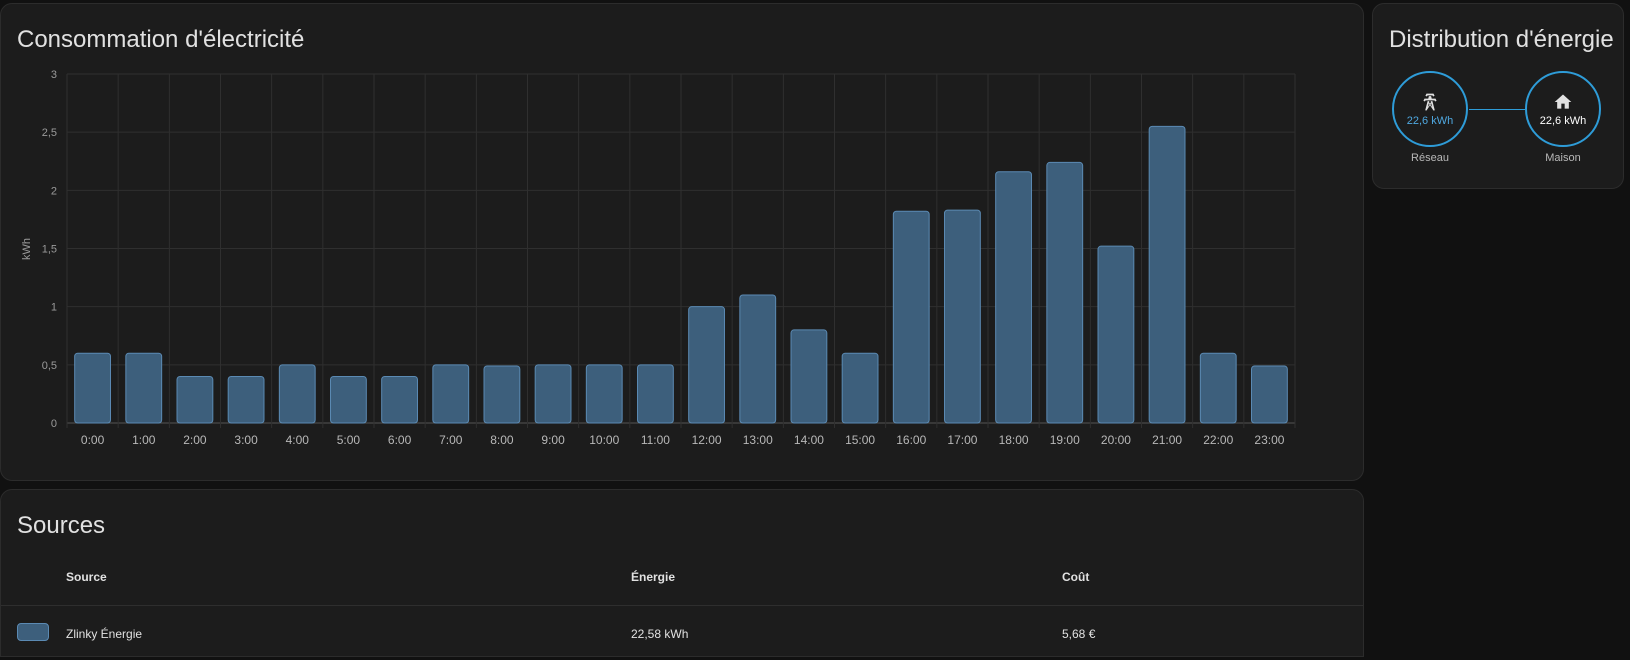 The height and width of the screenshot is (660, 1630). What do you see at coordinates (349, 440) in the screenshot?
I see `x-tick-label: 5:00` at bounding box center [349, 440].